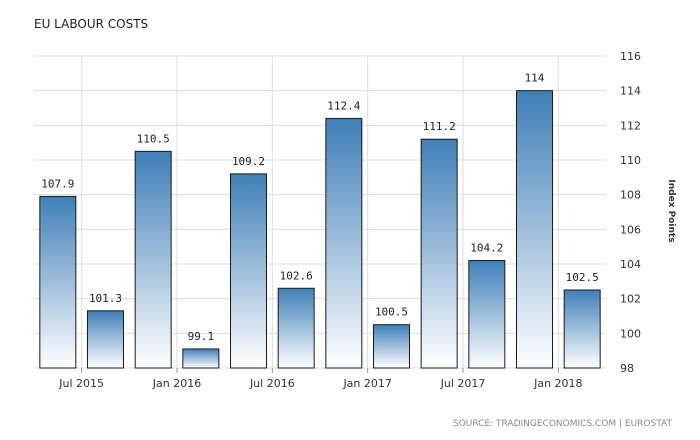  I want to click on x-tick-label: Jul 2015, so click(81, 383).